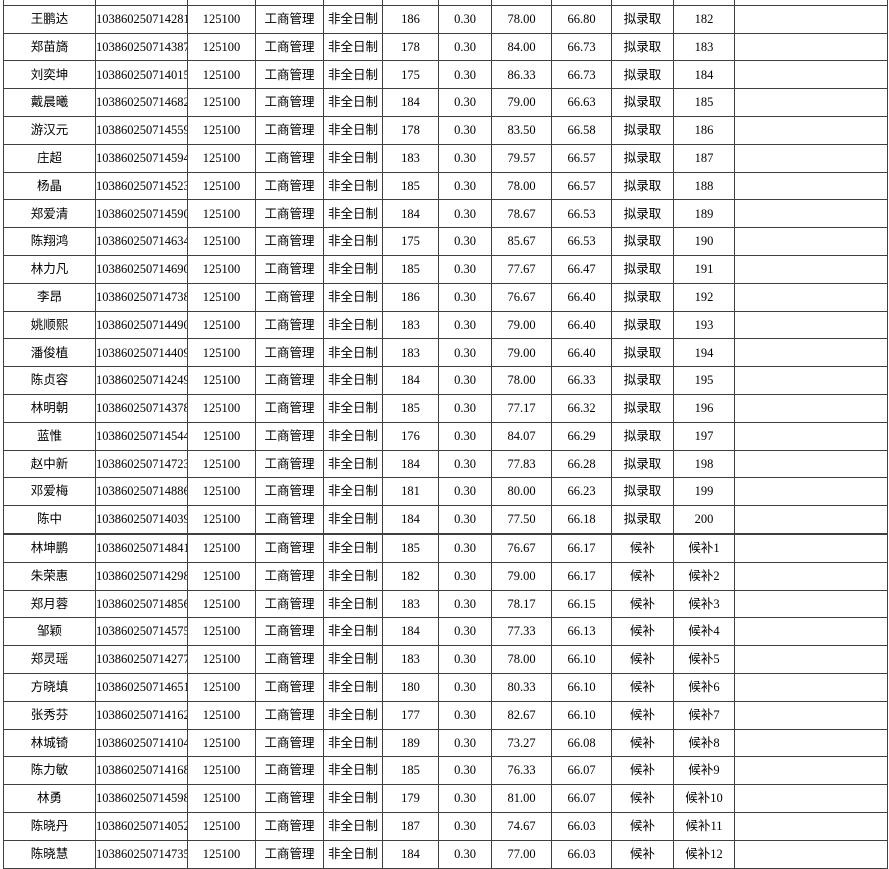 This screenshot has height=869, width=889. I want to click on cell-weighted-total: 66.80, so click(581, 19).